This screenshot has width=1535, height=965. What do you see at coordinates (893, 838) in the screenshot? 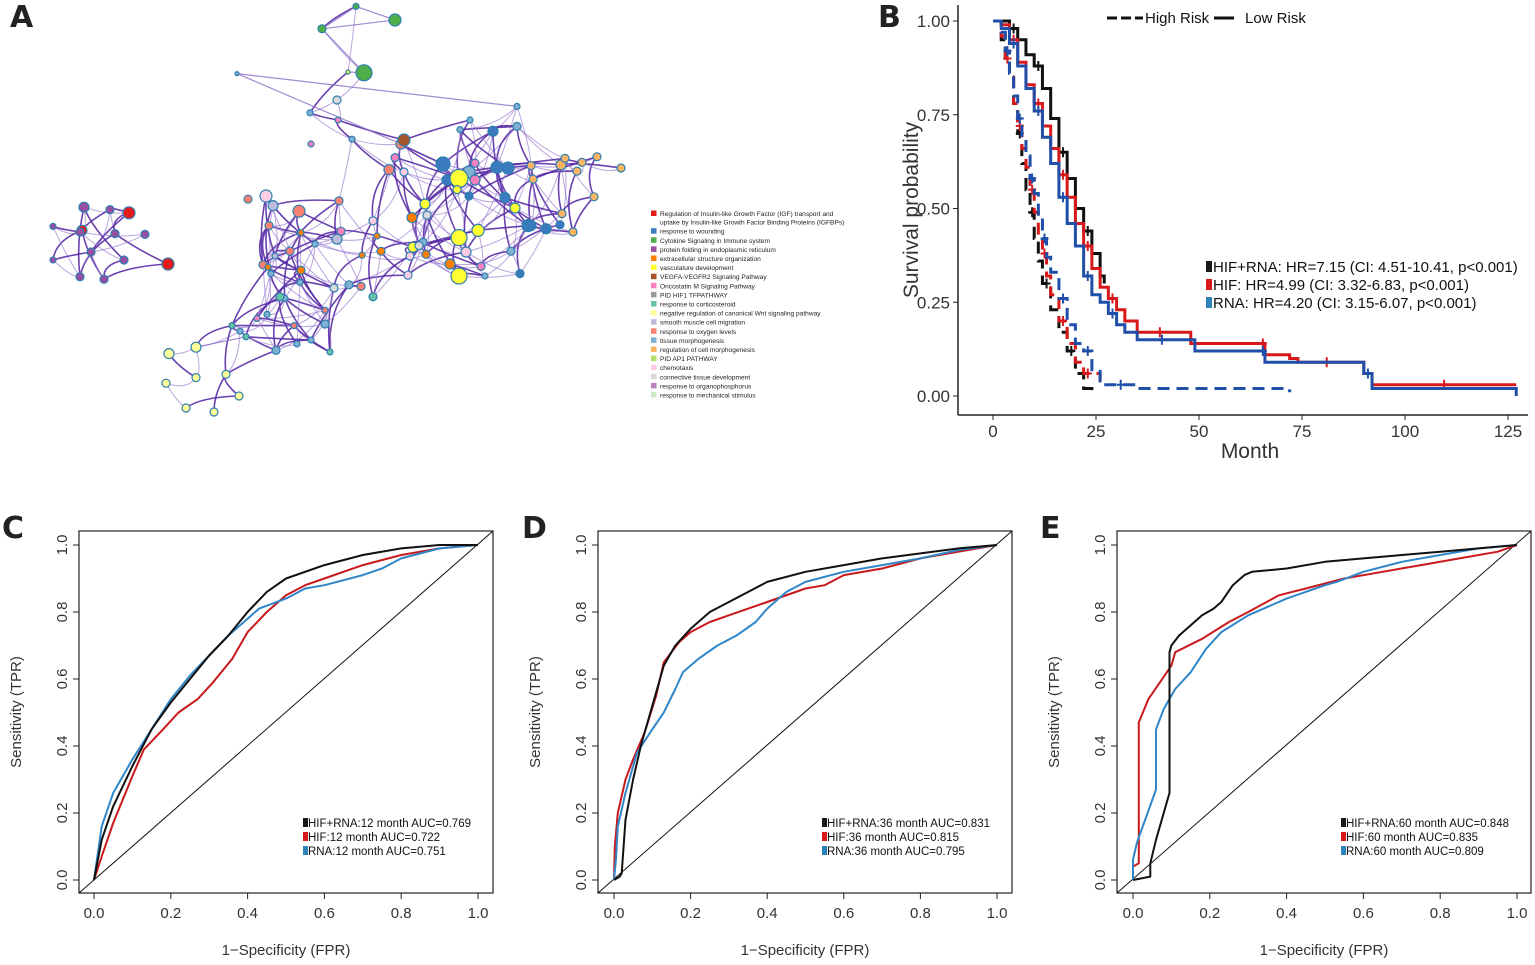
I see `legend-label: HIF:36 month AUC=0.815` at bounding box center [893, 838].